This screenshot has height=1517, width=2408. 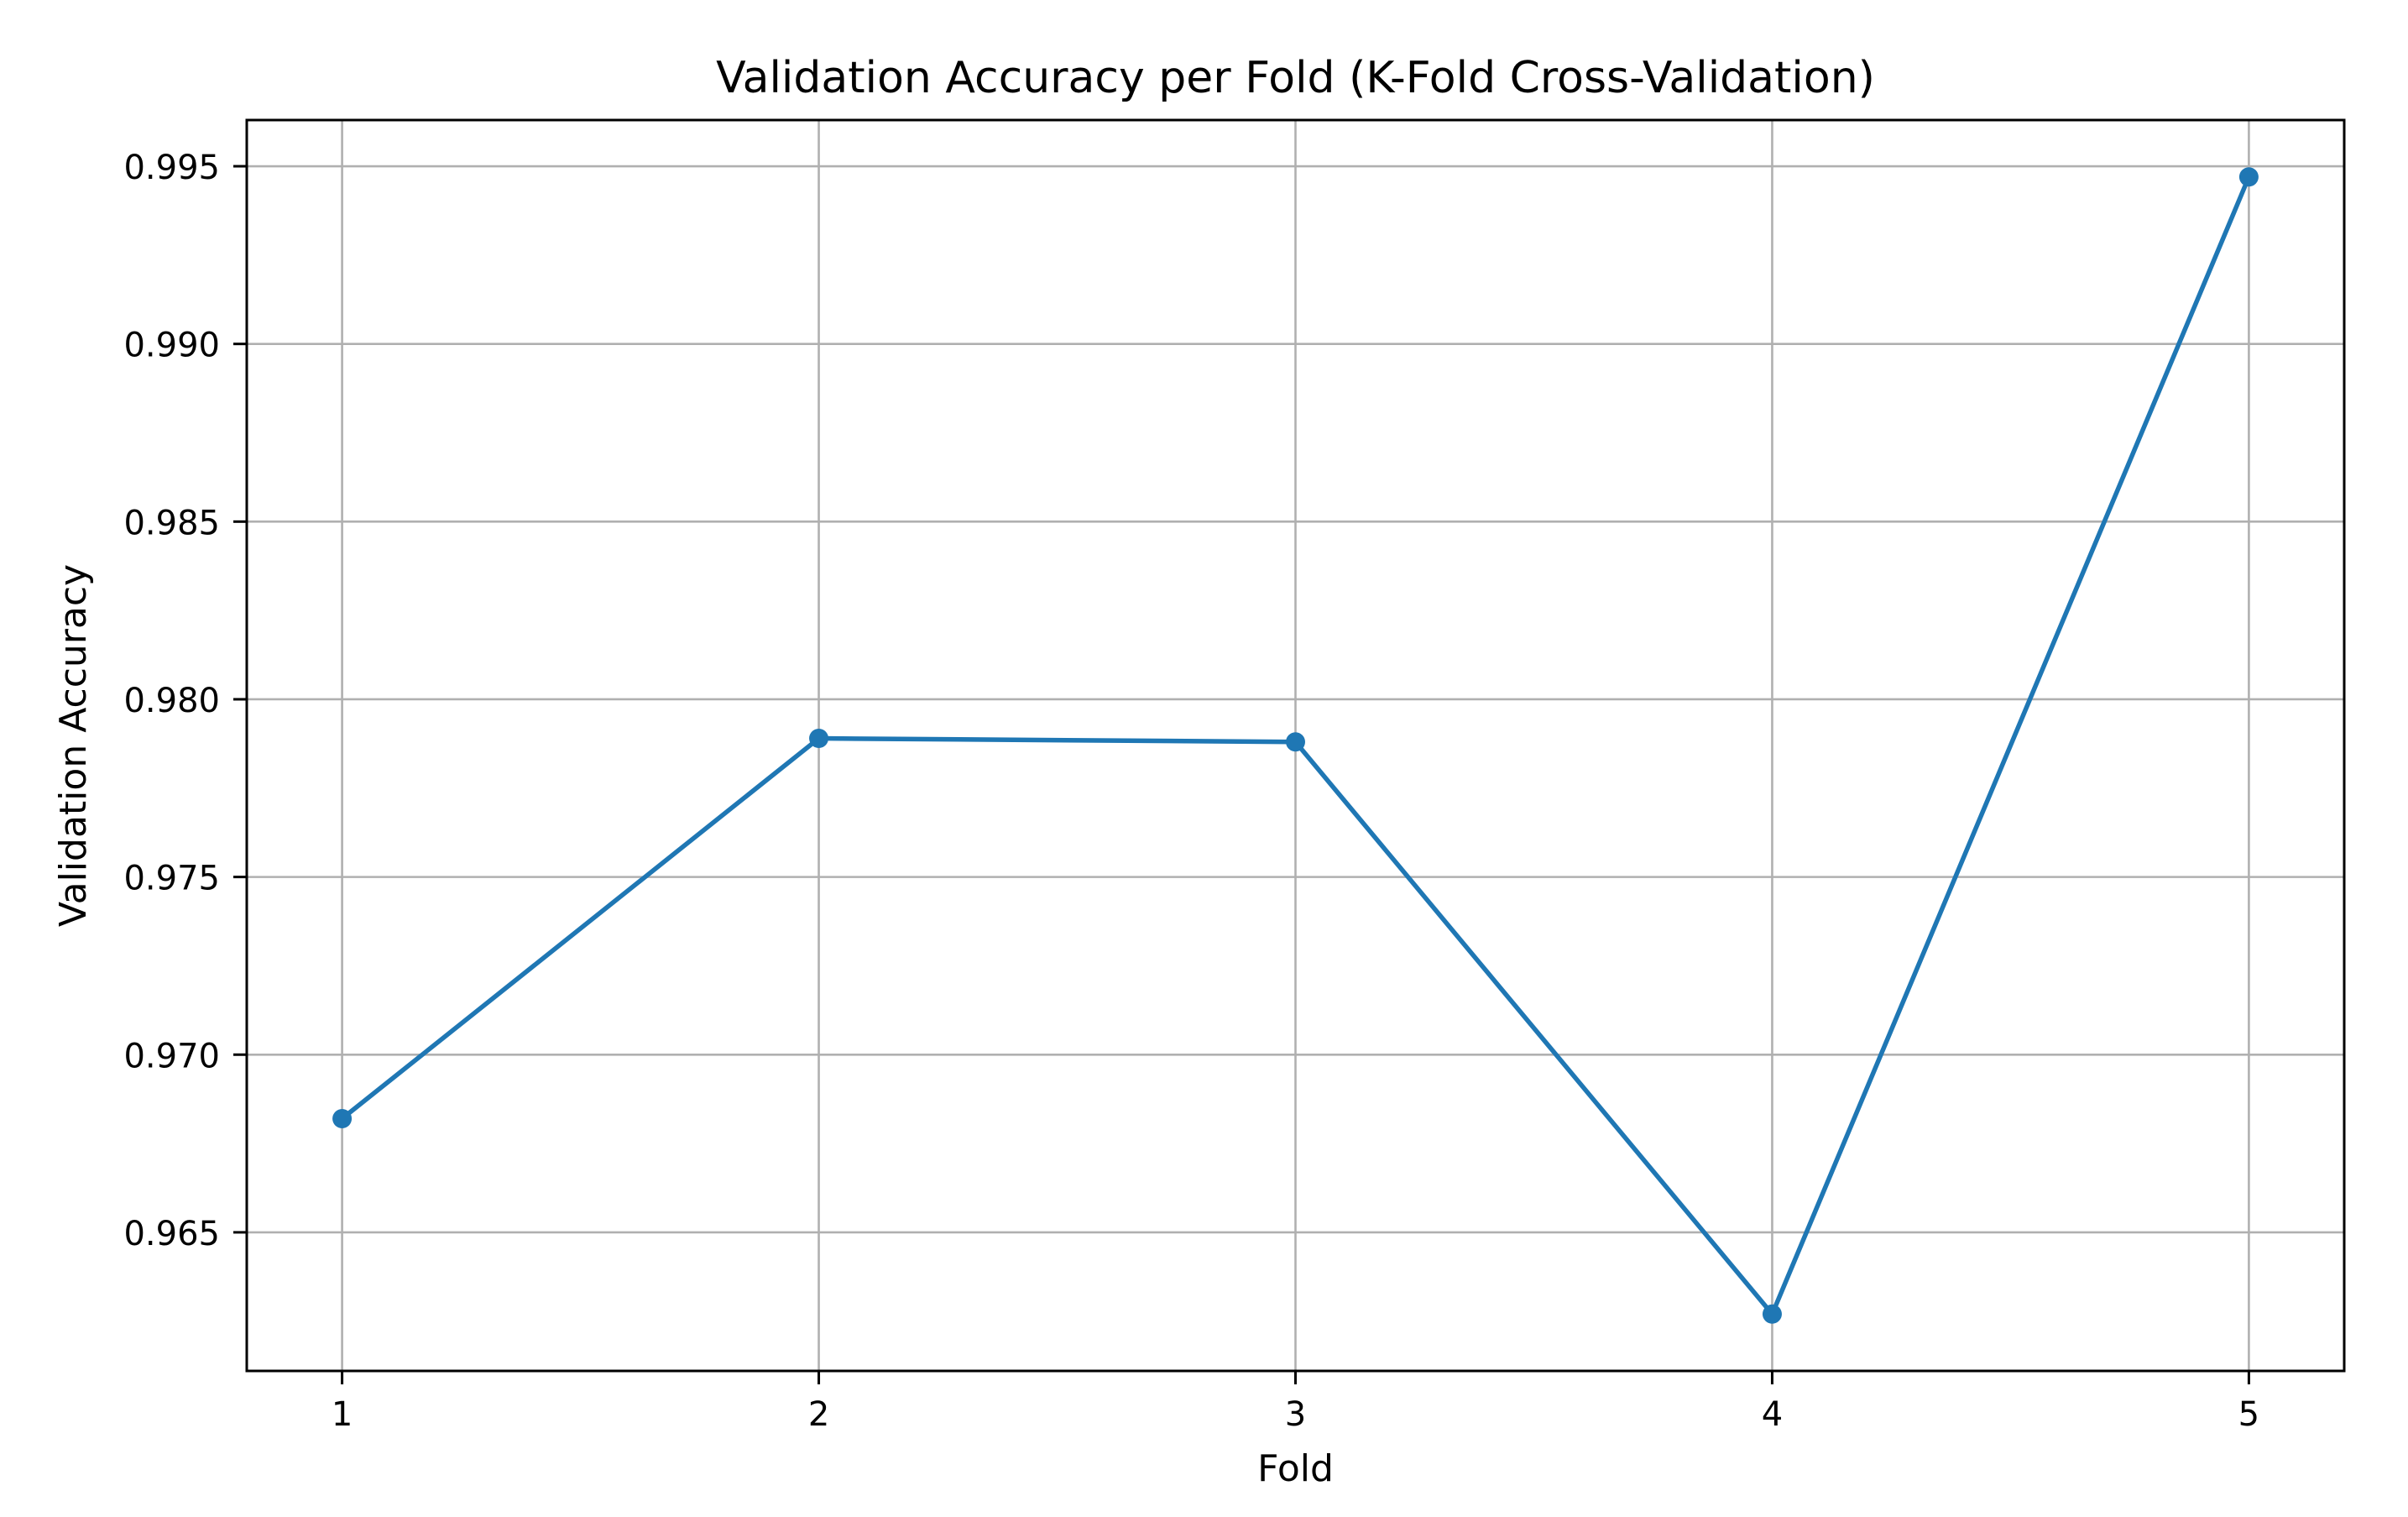 I want to click on x-tick-label: 2, so click(x=818, y=1414).